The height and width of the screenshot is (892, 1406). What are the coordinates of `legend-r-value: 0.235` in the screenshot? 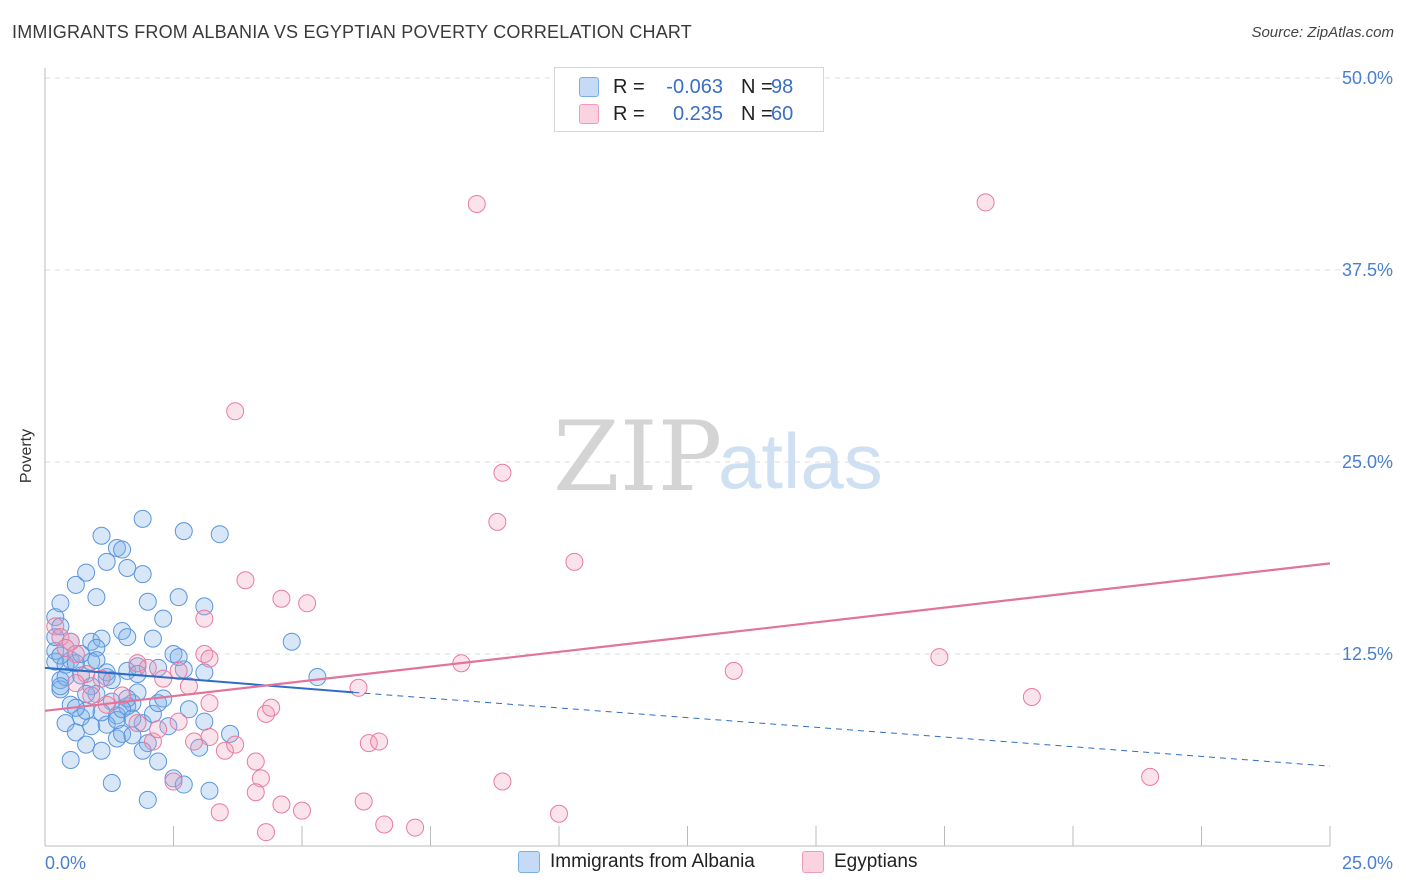 It's located at (697, 113).